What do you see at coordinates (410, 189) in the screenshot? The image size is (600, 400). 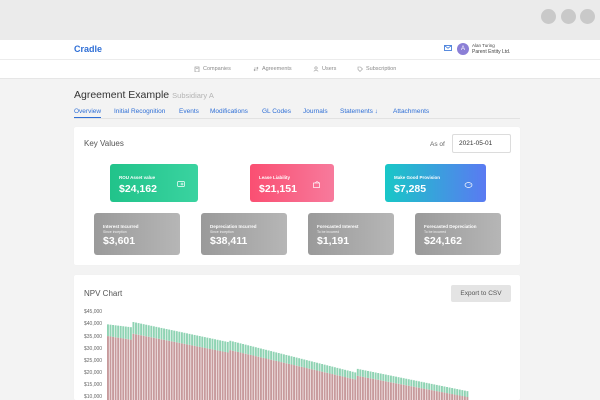 I see `kv-value: $7,285` at bounding box center [410, 189].